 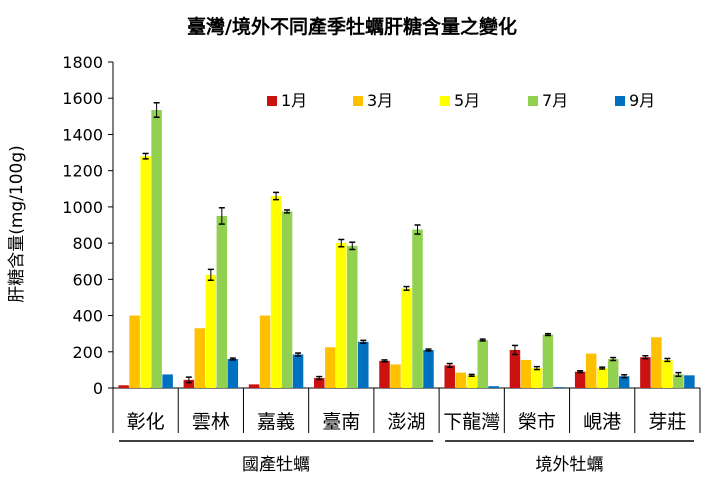 What do you see at coordinates (287, 299) in the screenshot?
I see `bar-7月-嘉義` at bounding box center [287, 299].